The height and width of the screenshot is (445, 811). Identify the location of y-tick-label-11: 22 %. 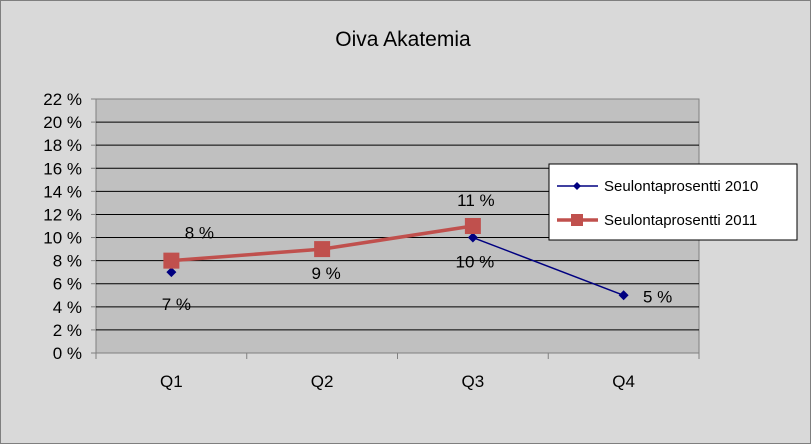
(62, 99).